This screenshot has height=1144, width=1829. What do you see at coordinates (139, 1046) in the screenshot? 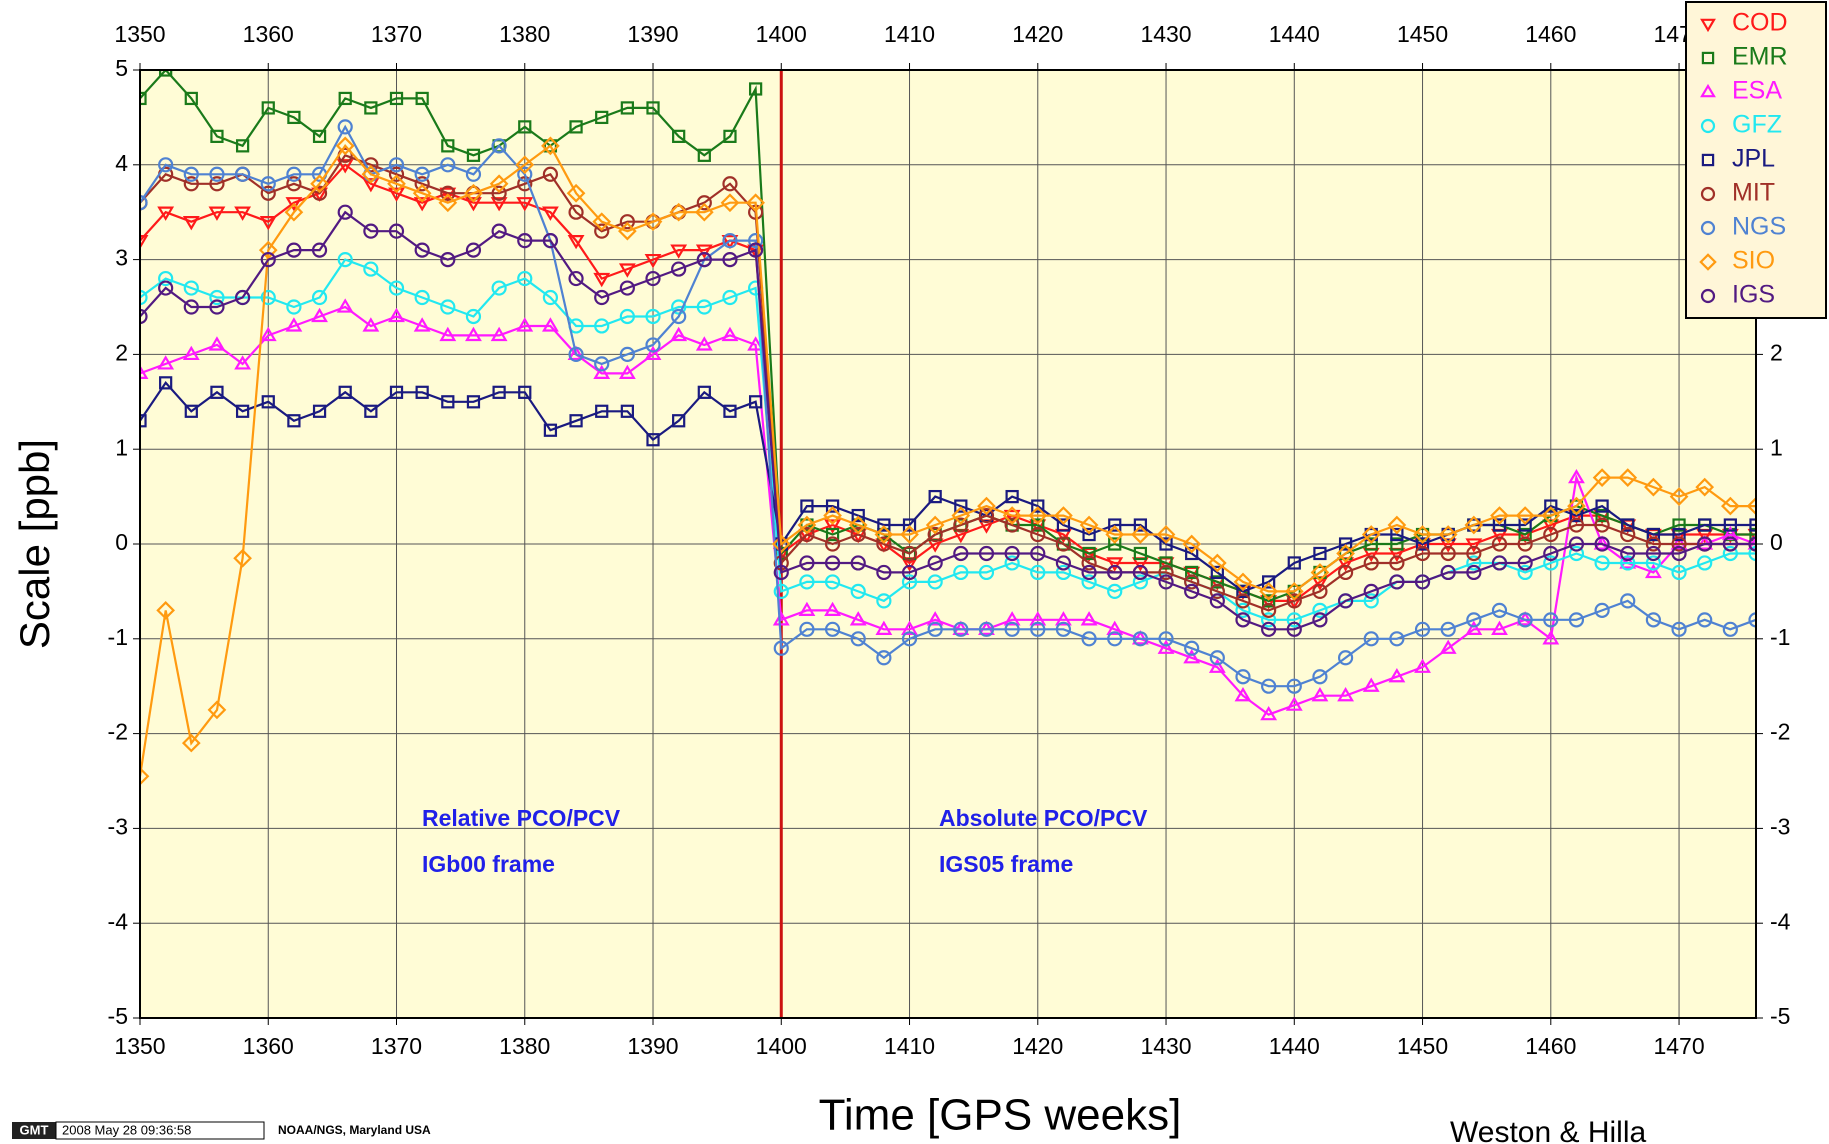
I see `x-tick-label: 1350` at bounding box center [139, 1046].